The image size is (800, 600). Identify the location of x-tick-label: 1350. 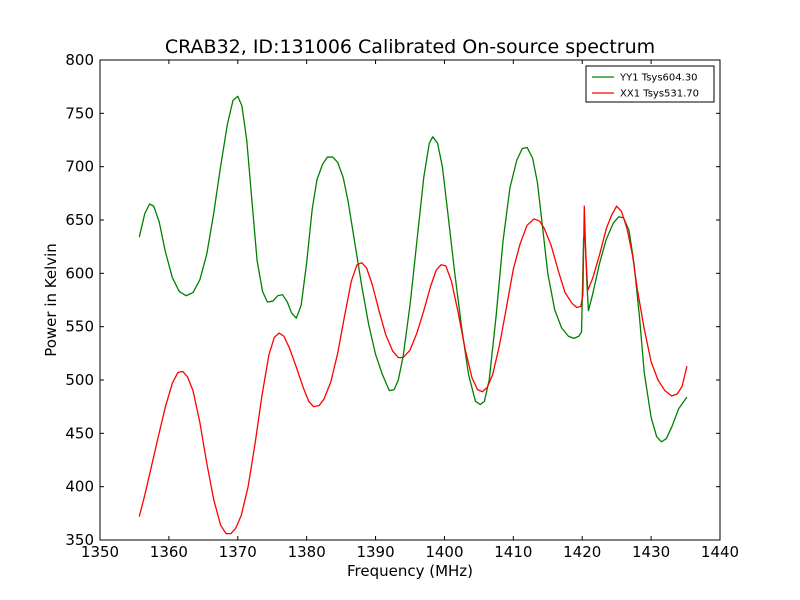
(100, 552).